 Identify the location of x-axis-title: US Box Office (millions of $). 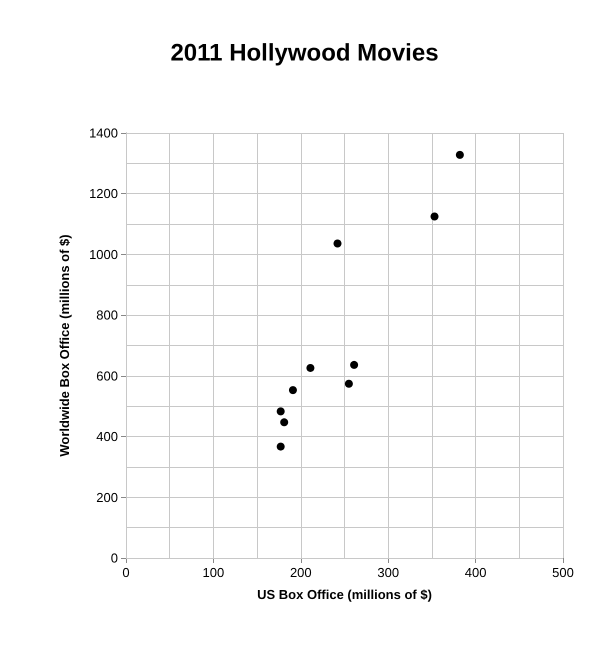
(344, 594).